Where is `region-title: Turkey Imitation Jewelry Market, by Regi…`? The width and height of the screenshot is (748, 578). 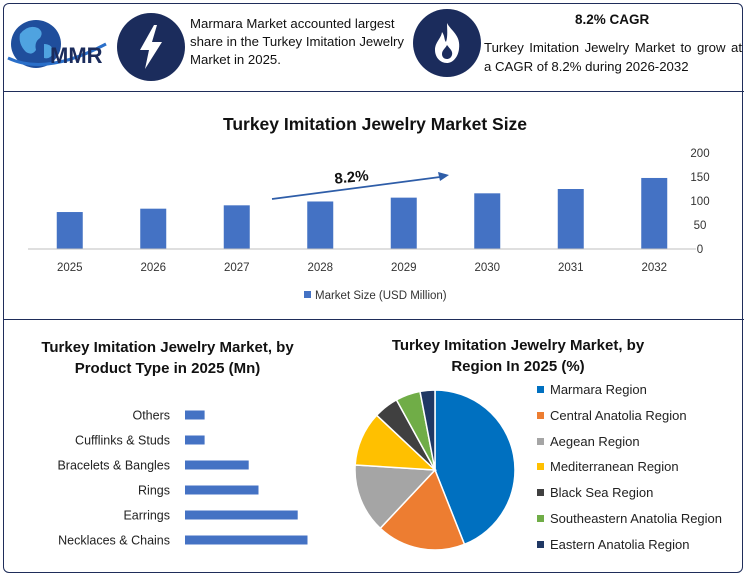 region-title: Turkey Imitation Jewelry Market, by Regi… is located at coordinates (518, 356).